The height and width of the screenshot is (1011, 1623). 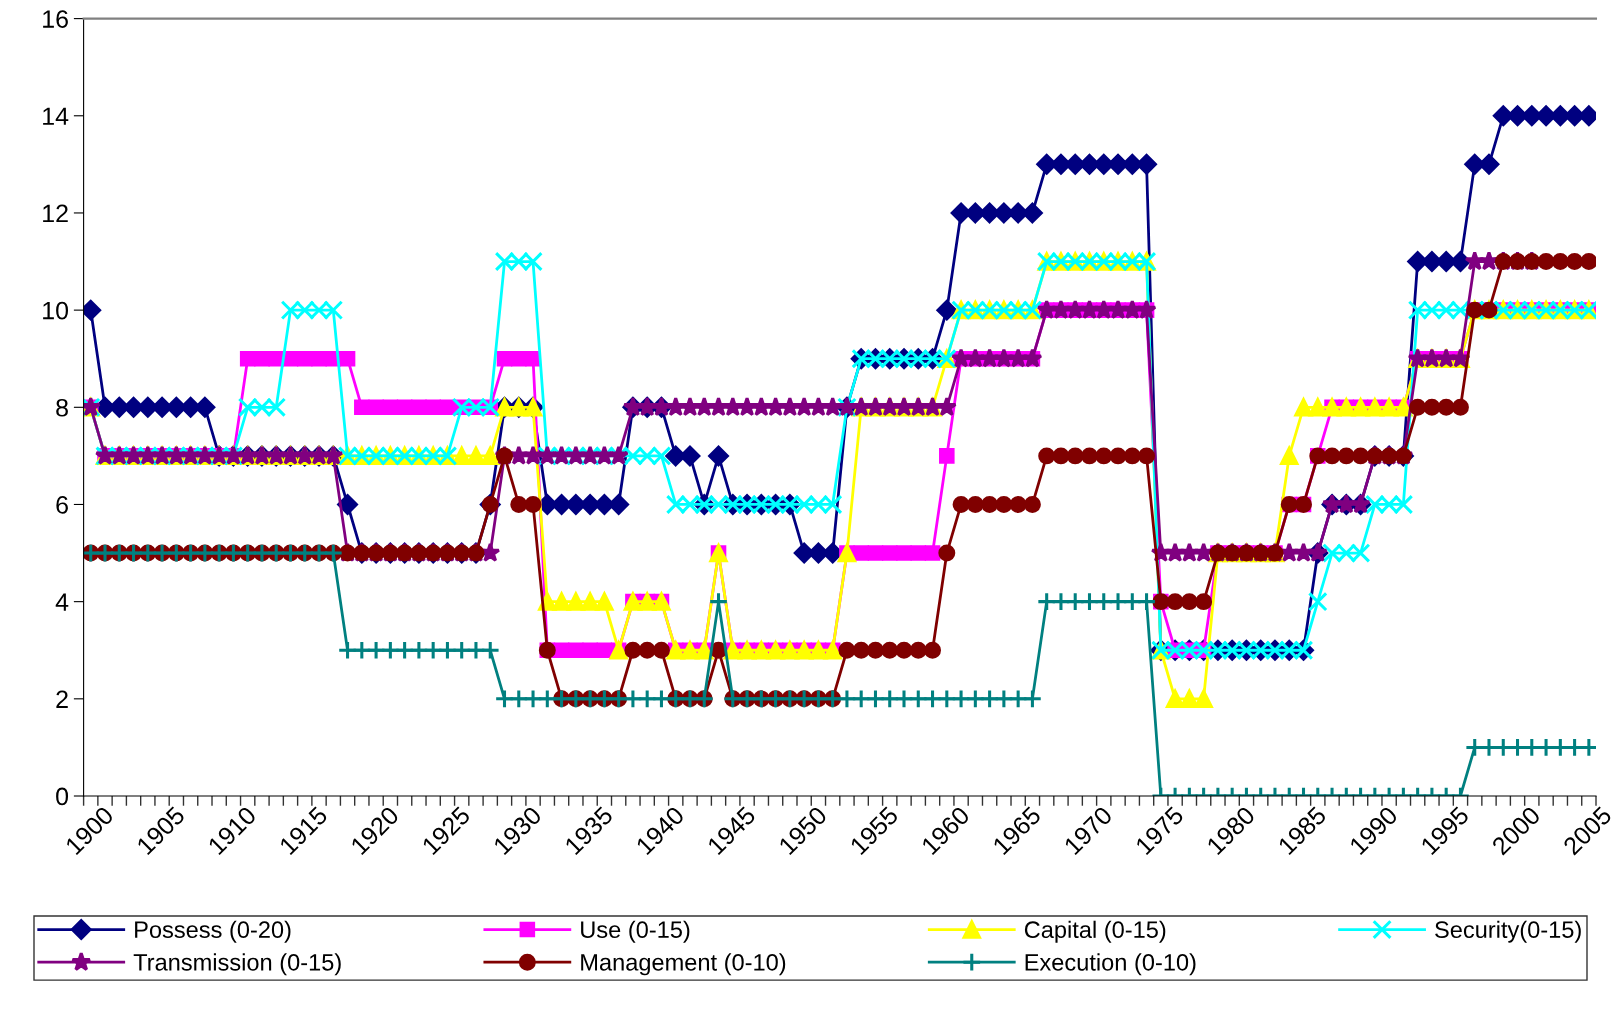 What do you see at coordinates (1095, 931) in the screenshot?
I see `legend-label: Capital (0-15)` at bounding box center [1095, 931].